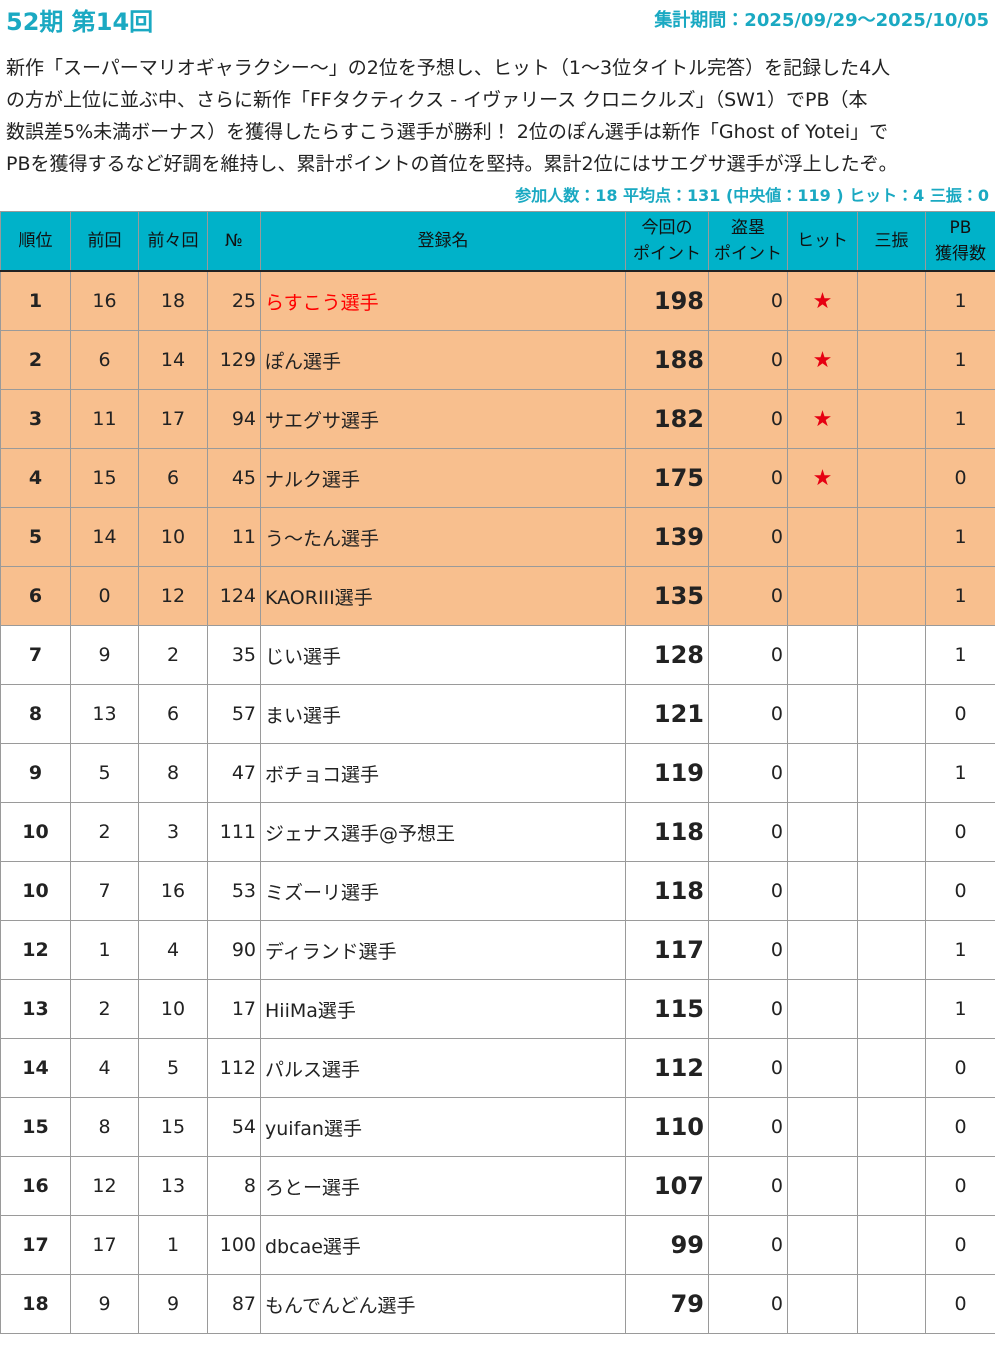 The image size is (995, 1357). I want to click on points-cell: 112, so click(667, 1068).